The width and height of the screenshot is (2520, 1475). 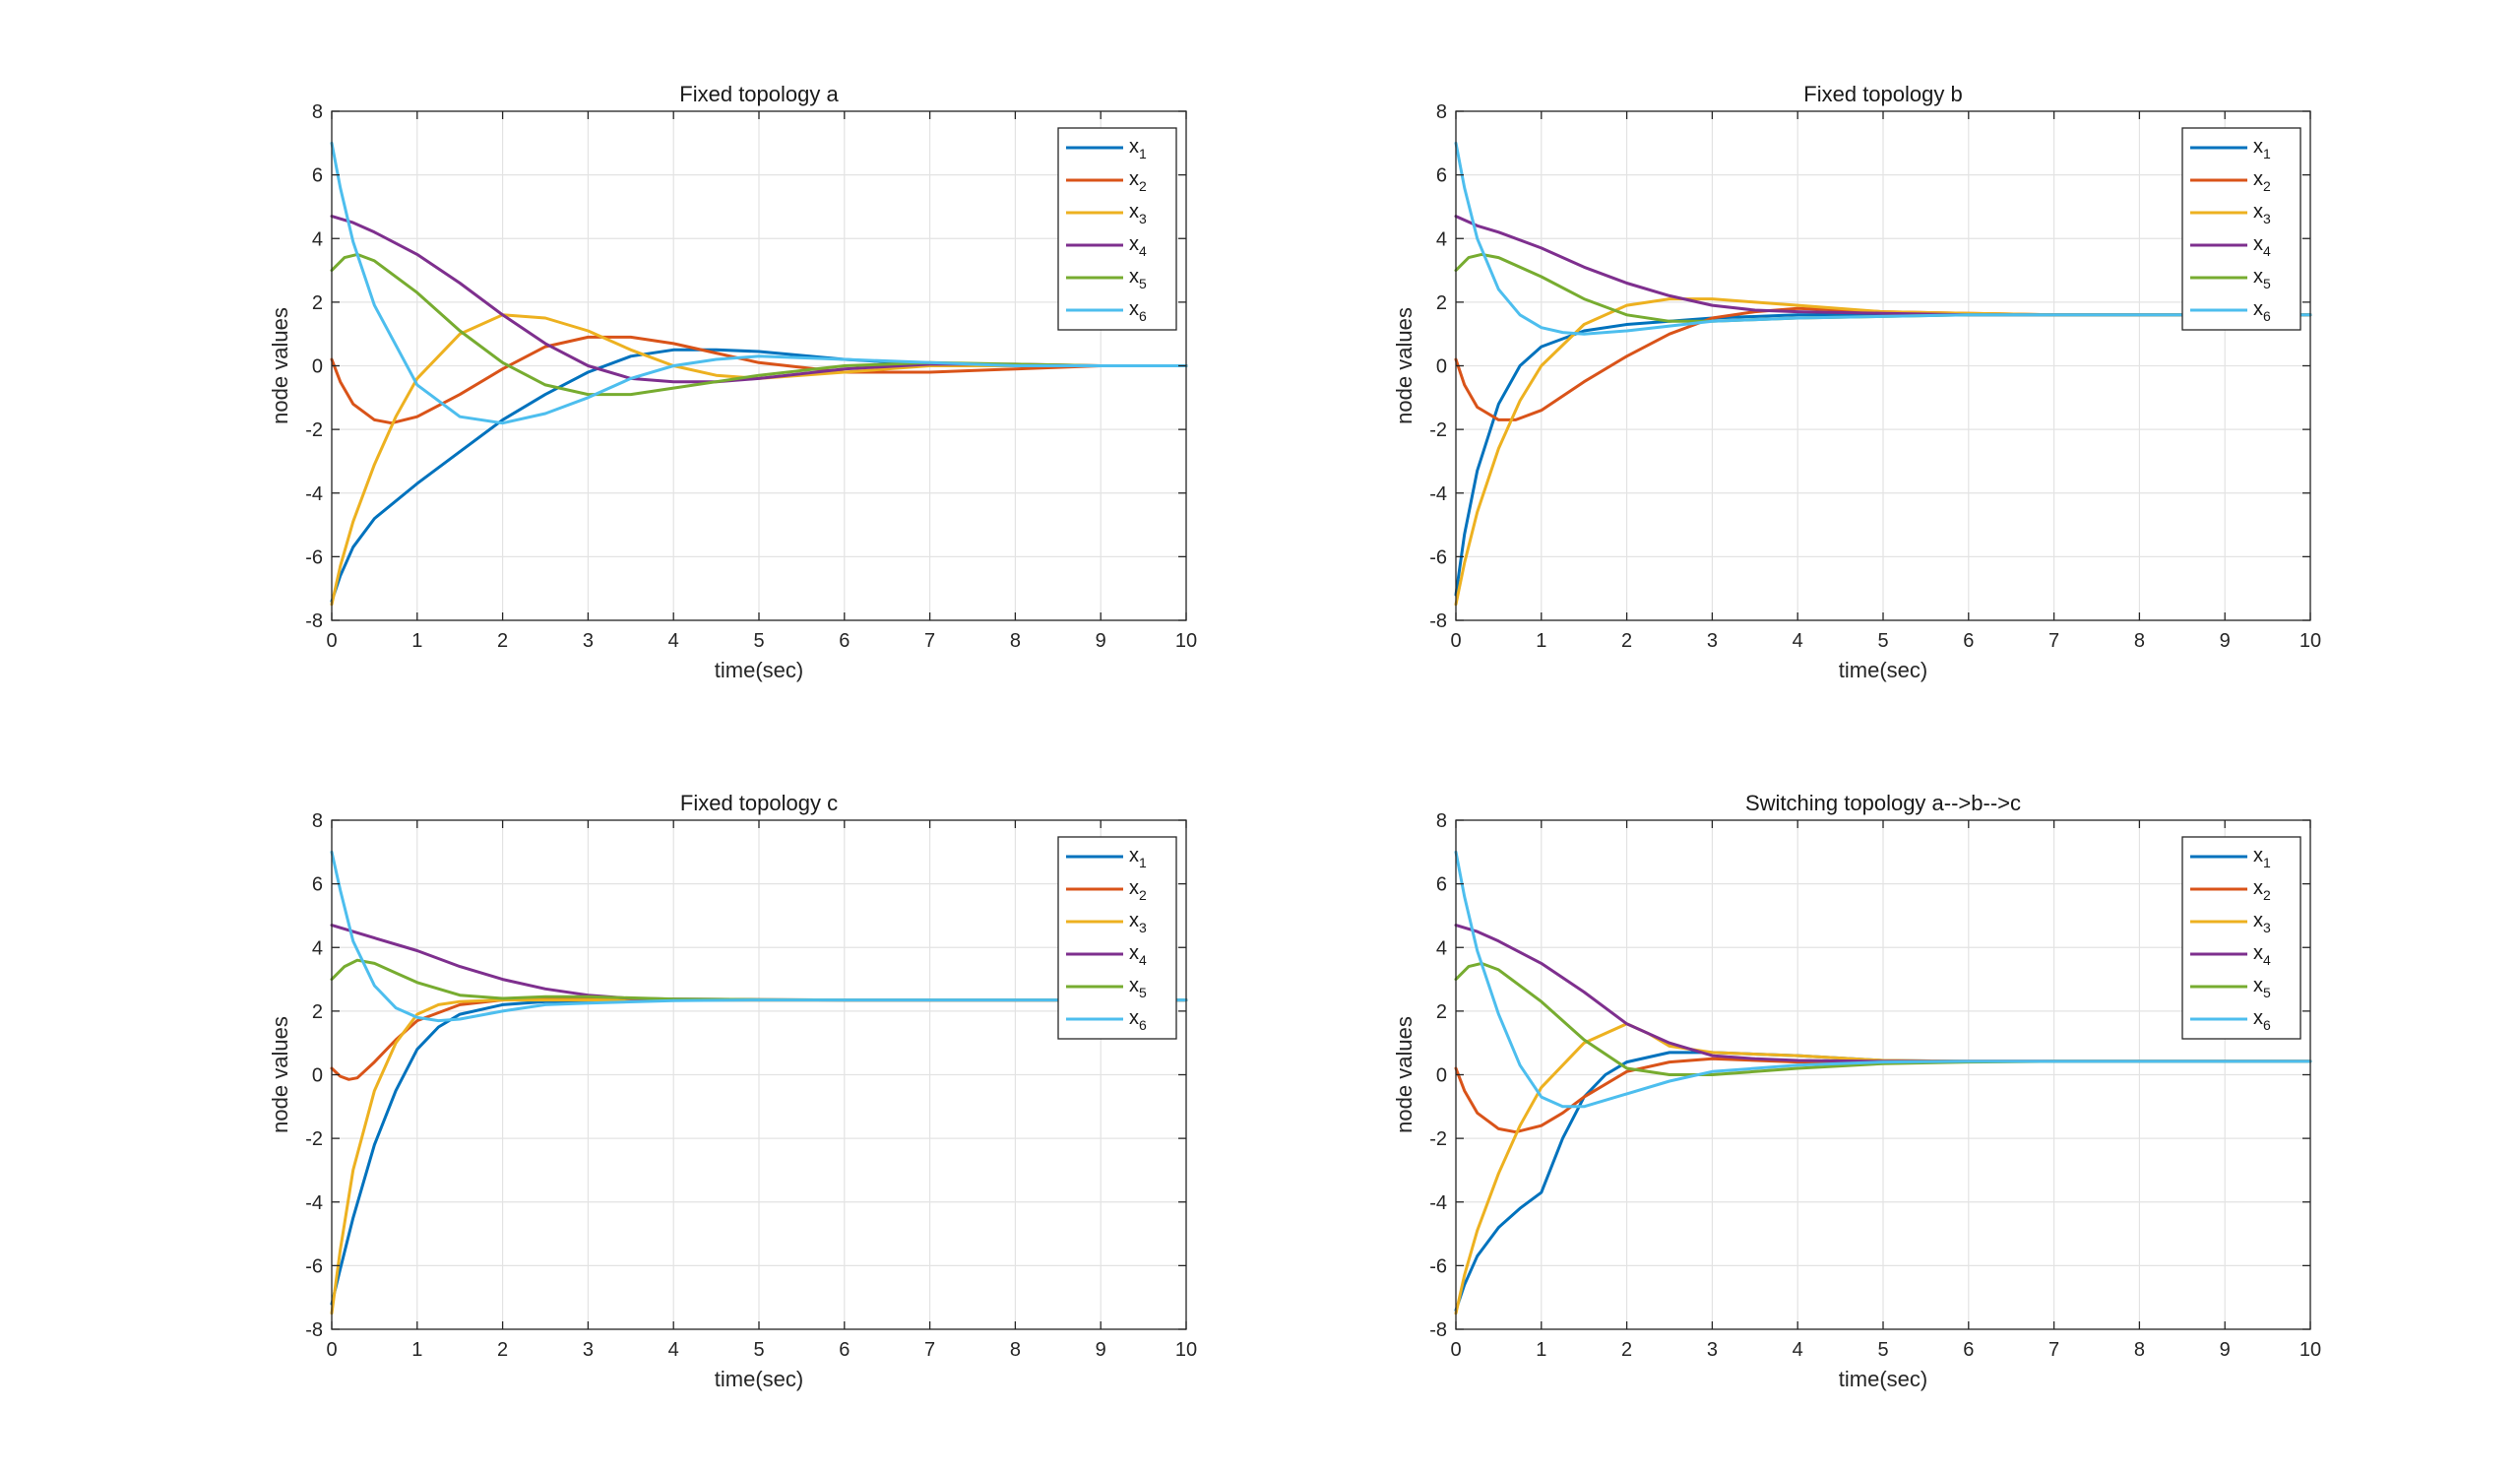 I want to click on chart-title: Fixed topology c, so click(x=759, y=803).